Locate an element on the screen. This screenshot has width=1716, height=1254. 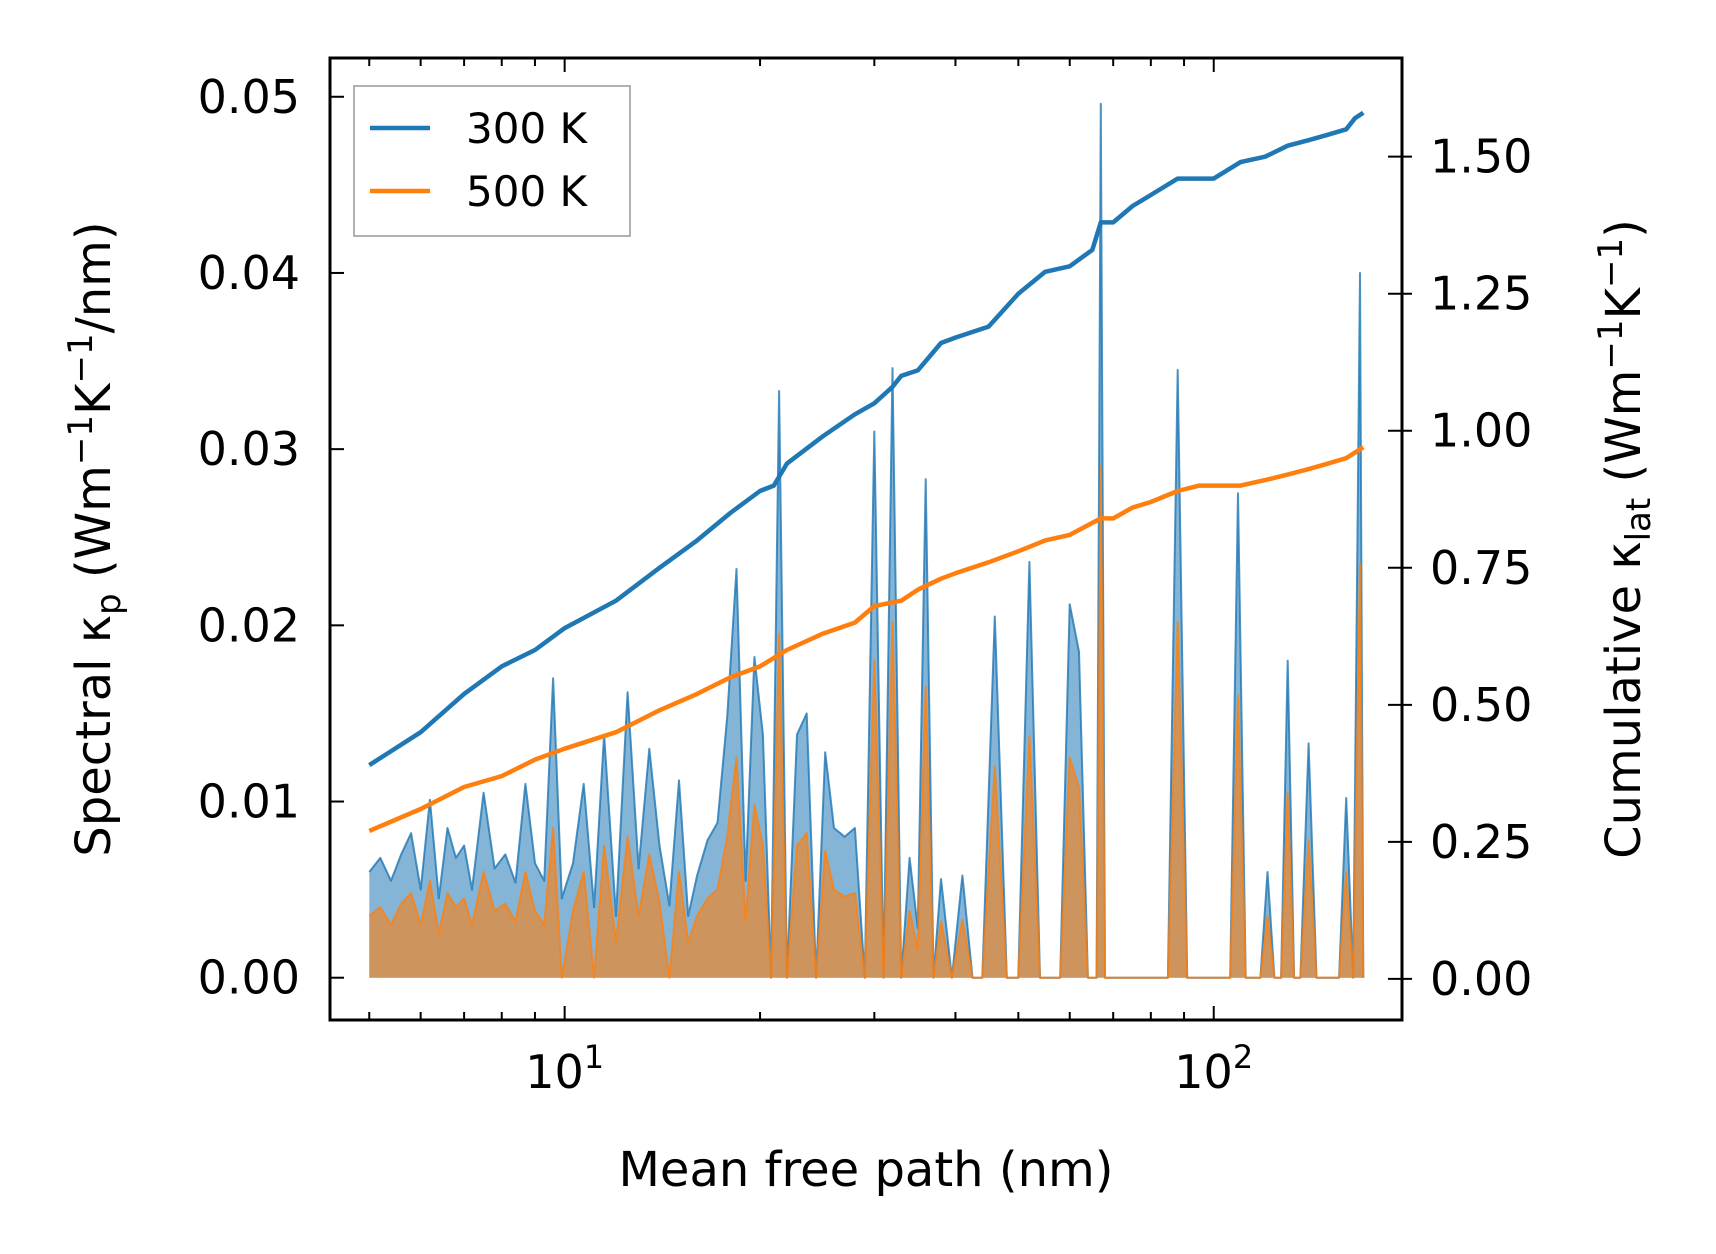
y-axis-title: Spectral κp (Wm−1K−1/nm) is located at coordinates (95, 538).